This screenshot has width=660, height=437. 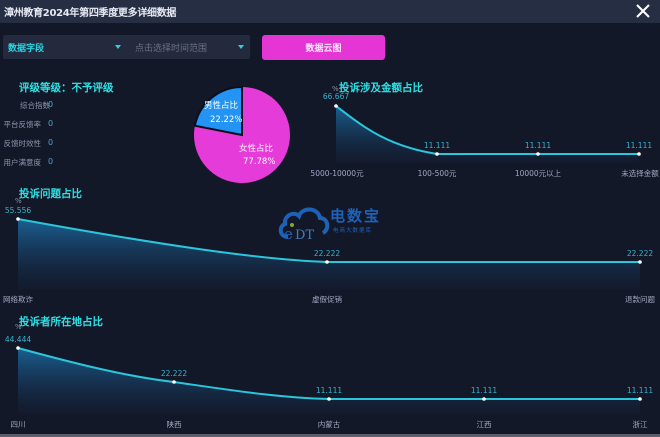 I want to click on data-field-value: 数据字段, so click(x=26, y=49).